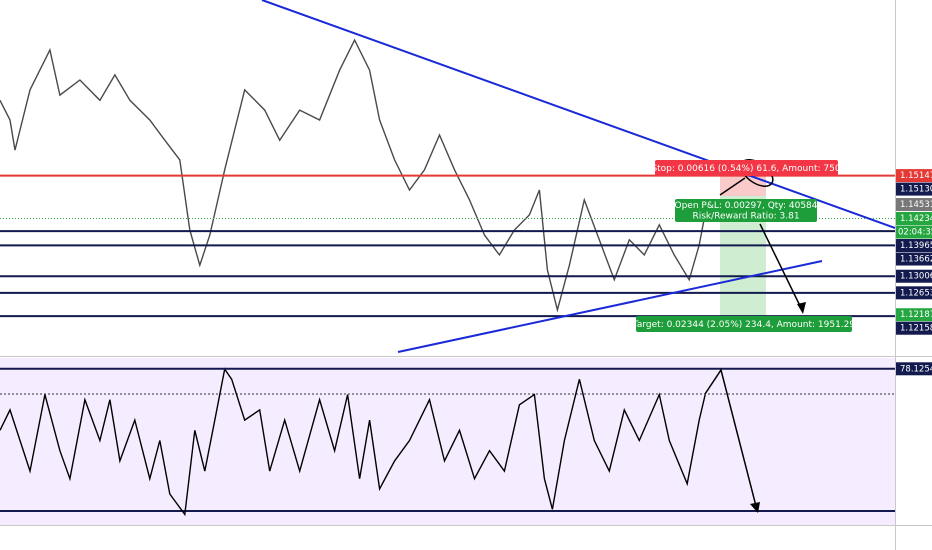 The image size is (932, 550). What do you see at coordinates (610, 306) in the screenshot?
I see `lower-trendline` at bounding box center [610, 306].